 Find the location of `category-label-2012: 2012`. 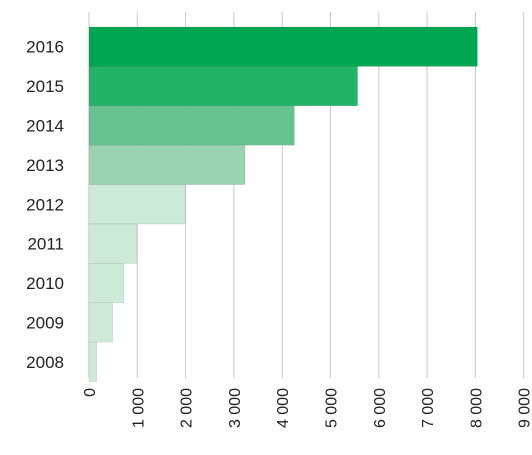

category-label-2012: 2012 is located at coordinates (45, 204).